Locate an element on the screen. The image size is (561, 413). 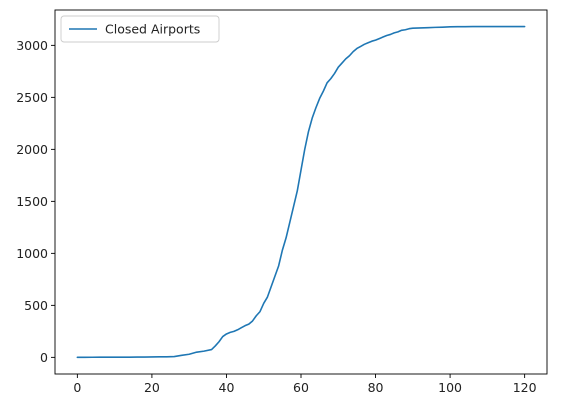
legend: Closed Airports is located at coordinates (140, 29).